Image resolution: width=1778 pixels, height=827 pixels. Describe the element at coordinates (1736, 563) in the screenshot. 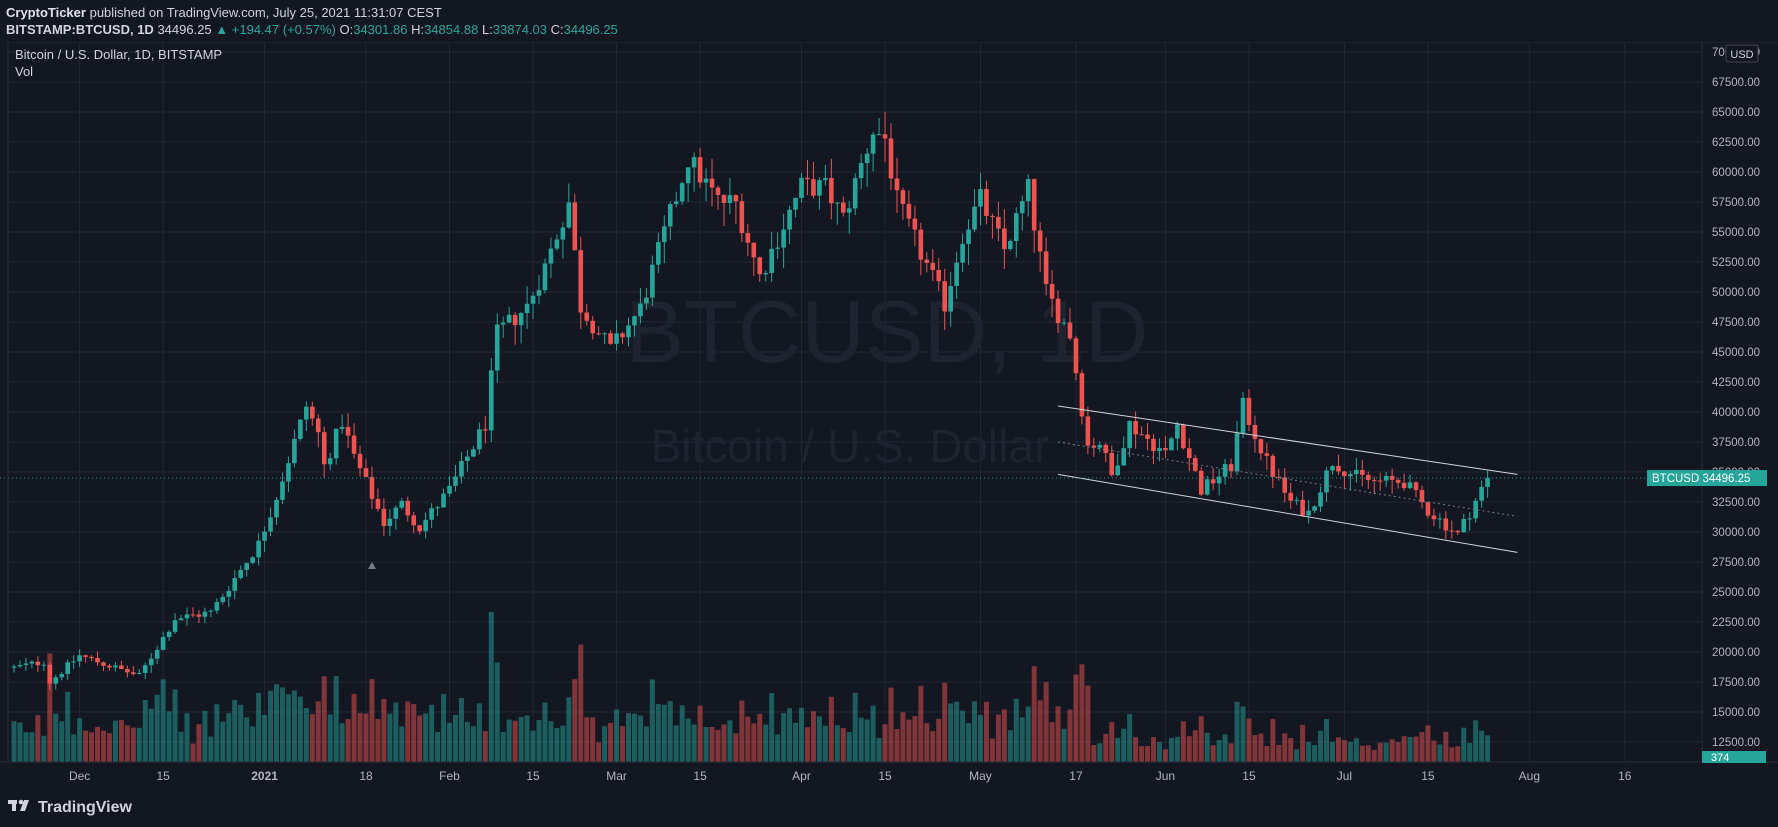

I see `y-tick-label: 27500.00` at that location.